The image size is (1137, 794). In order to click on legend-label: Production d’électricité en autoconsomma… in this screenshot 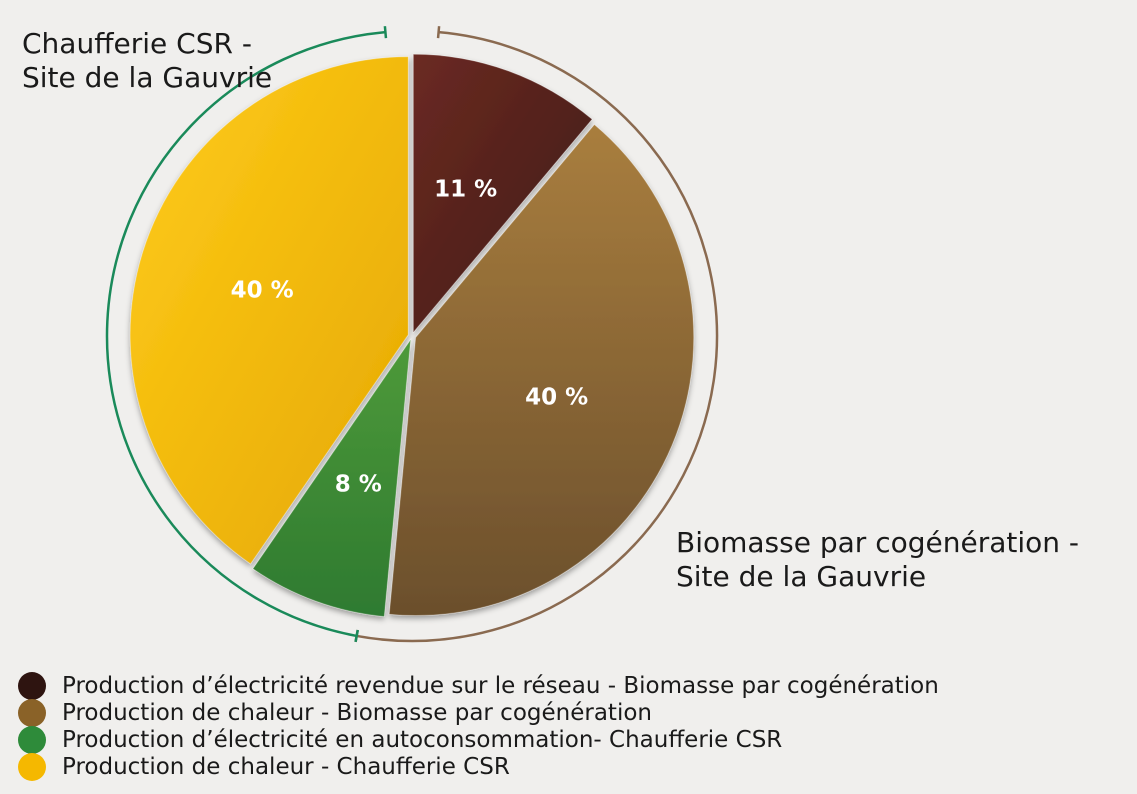, I will do `click(422, 739)`.